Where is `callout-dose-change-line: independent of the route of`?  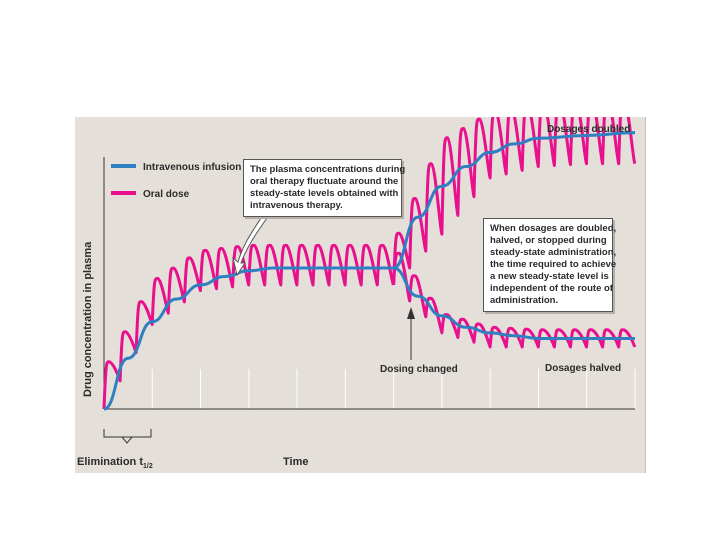 callout-dose-change-line: independent of the route of is located at coordinates (551, 288).